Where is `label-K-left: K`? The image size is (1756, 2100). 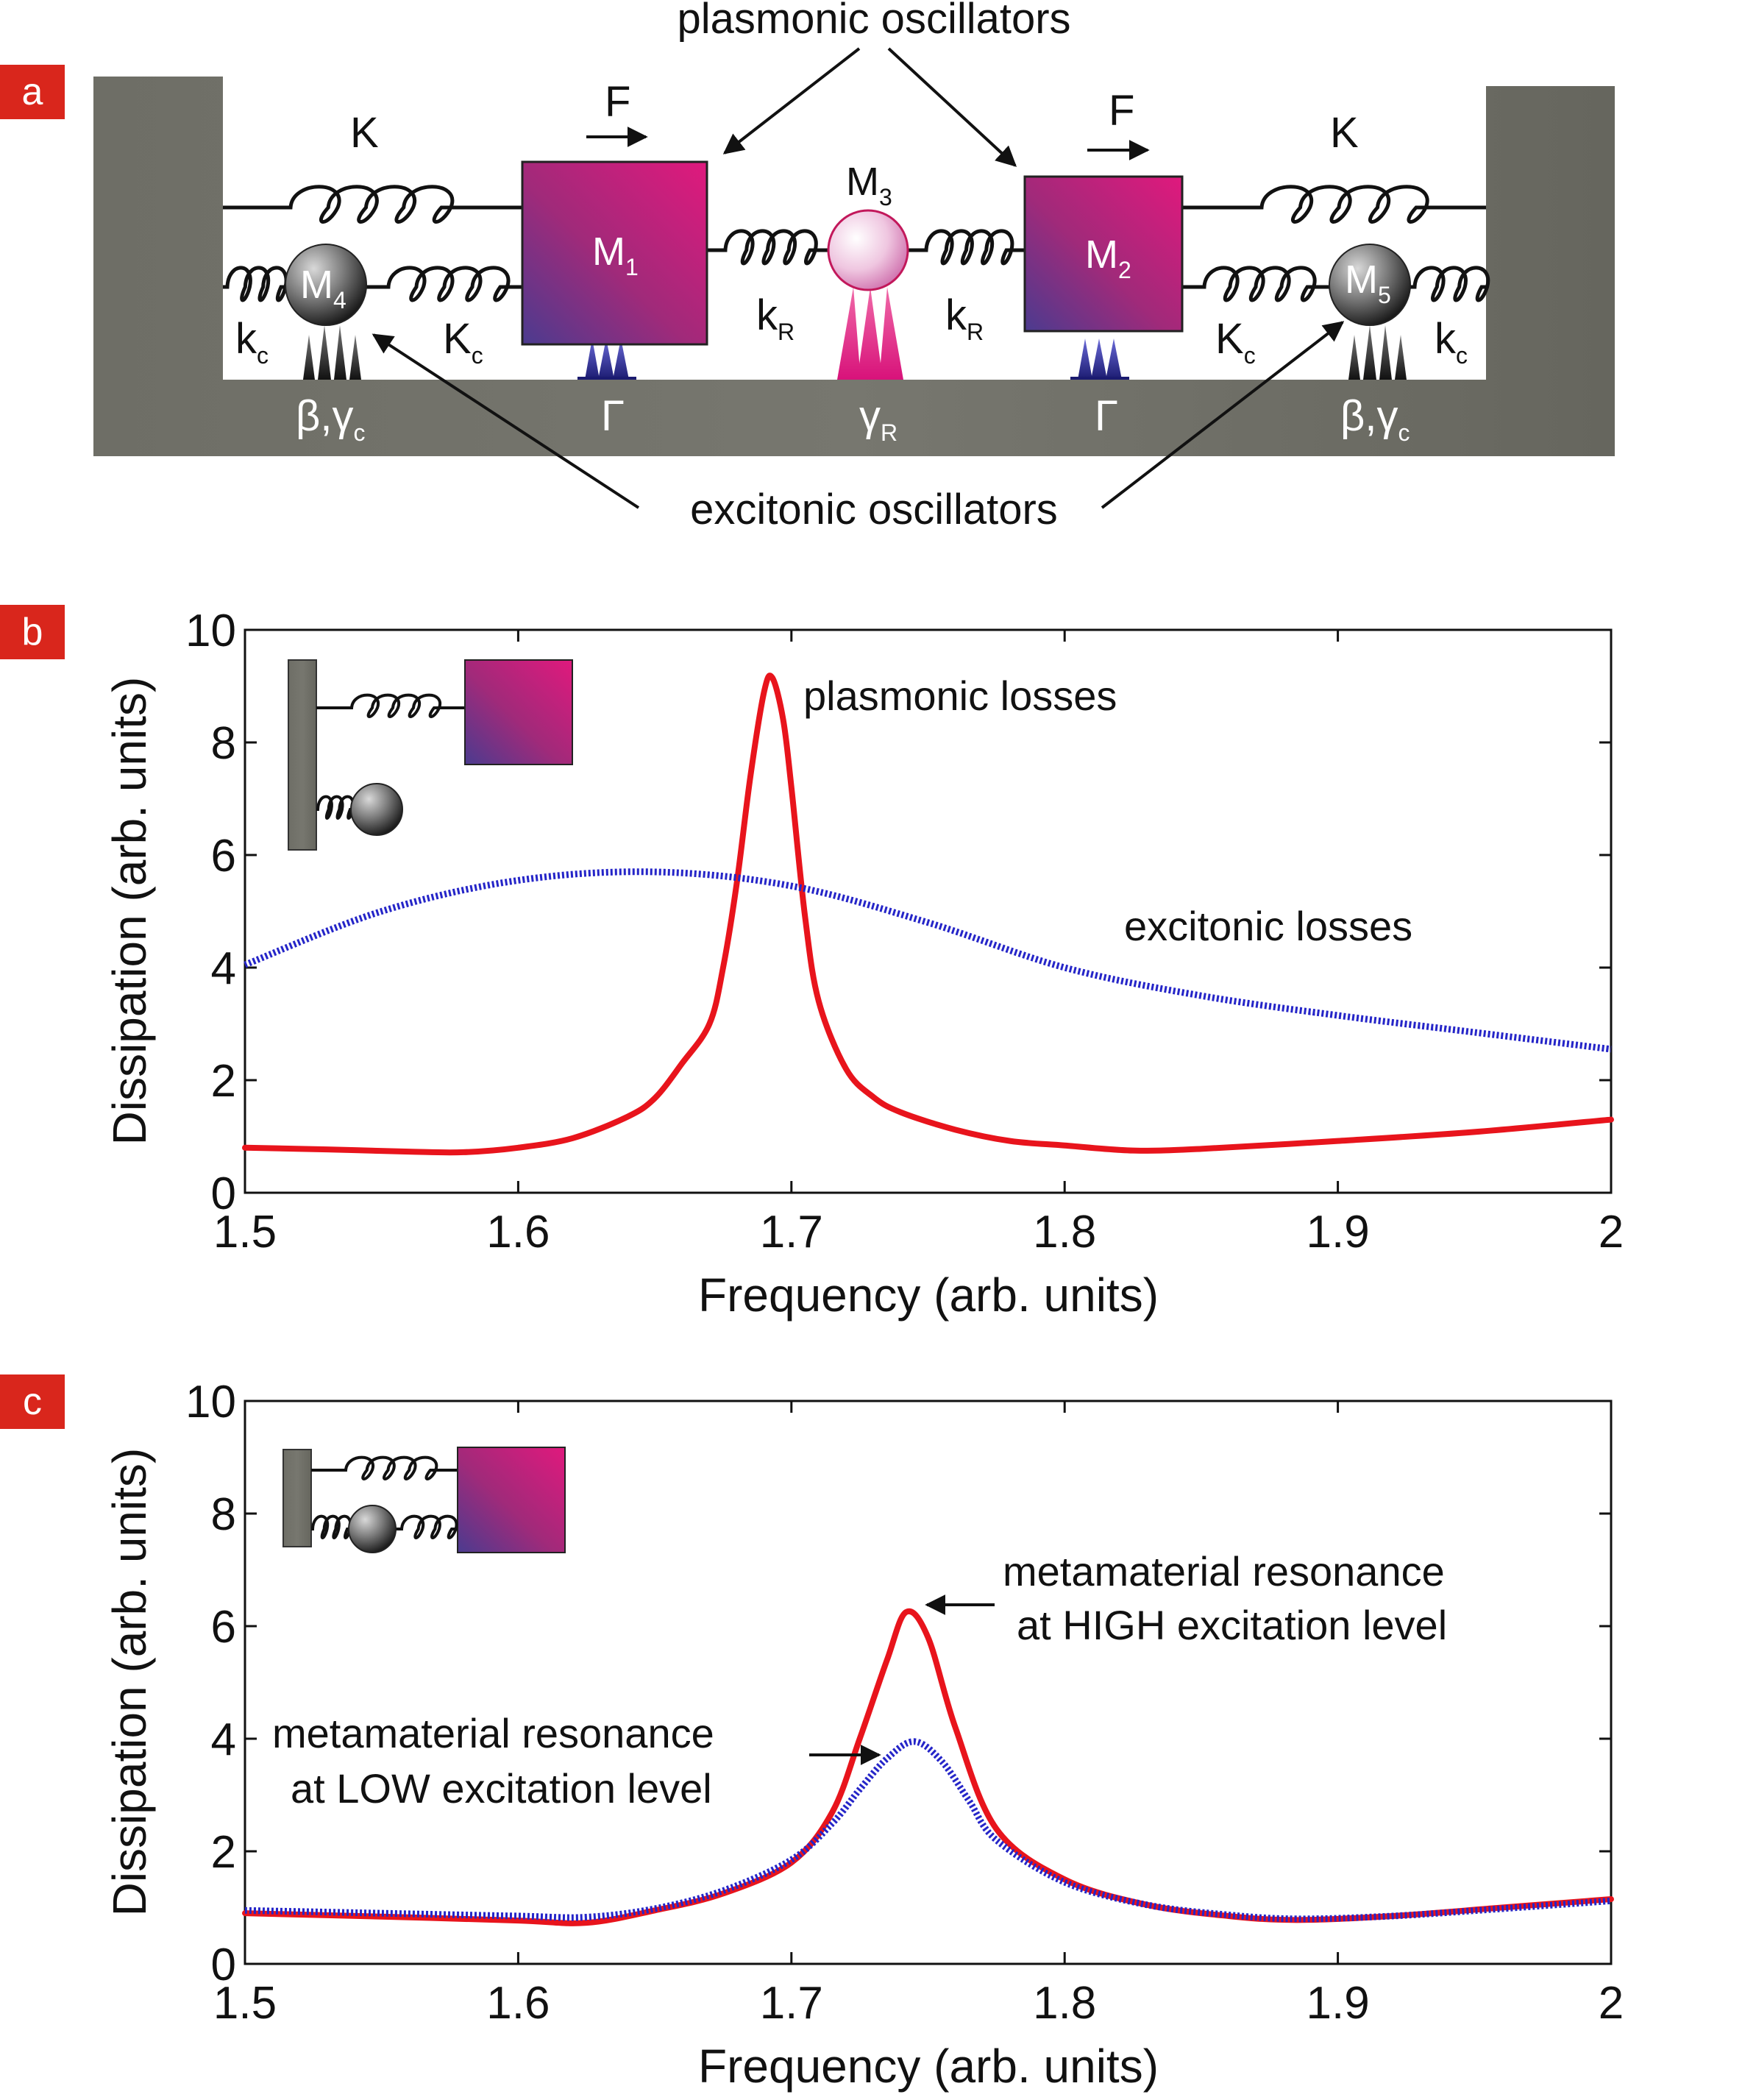 label-K-left: K is located at coordinates (364, 133).